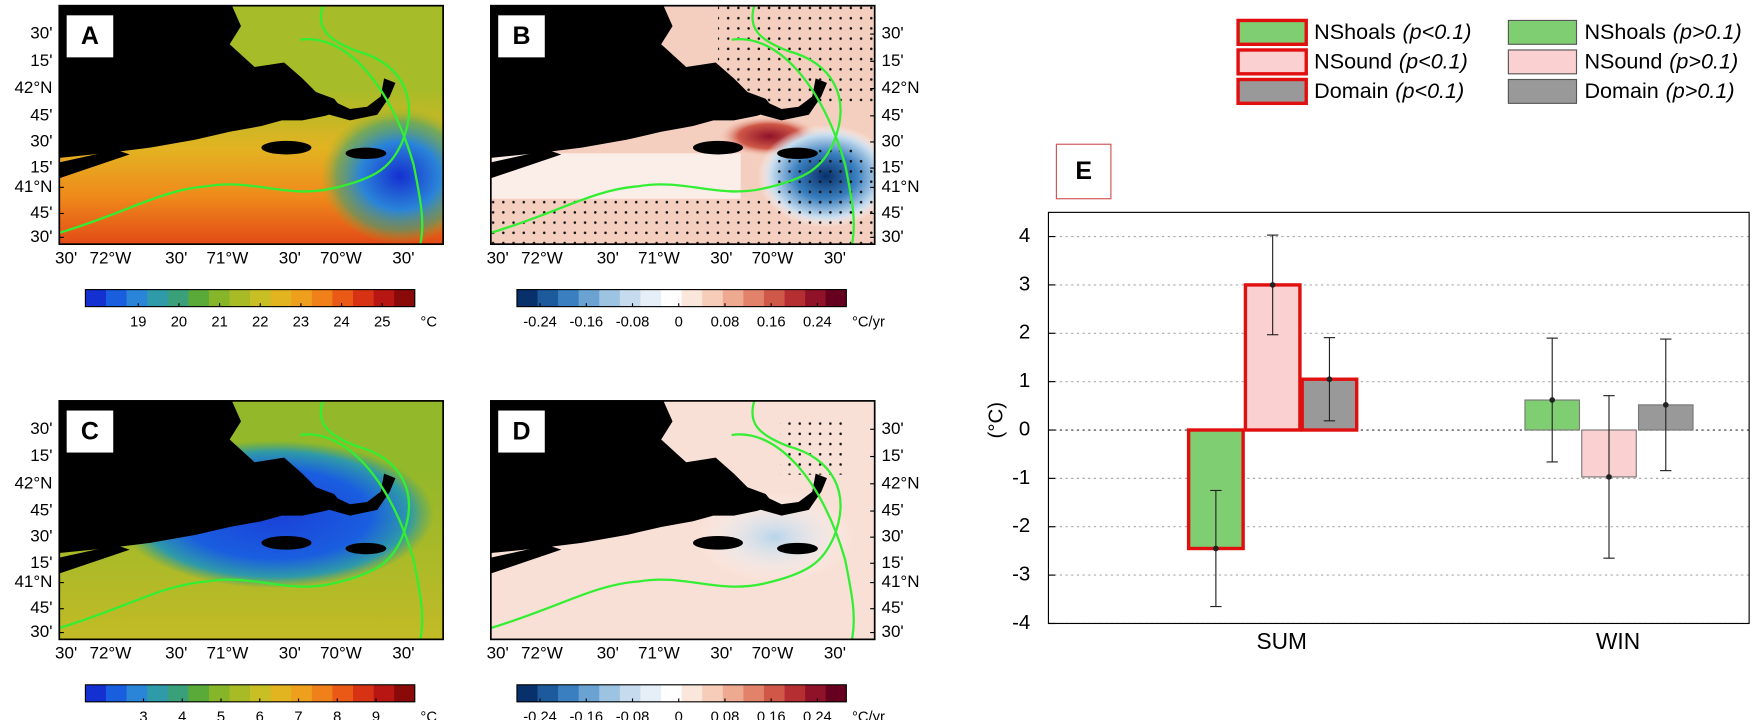 The height and width of the screenshot is (720, 1763). I want to click on colorbar-tick-label: 20, so click(179, 322).